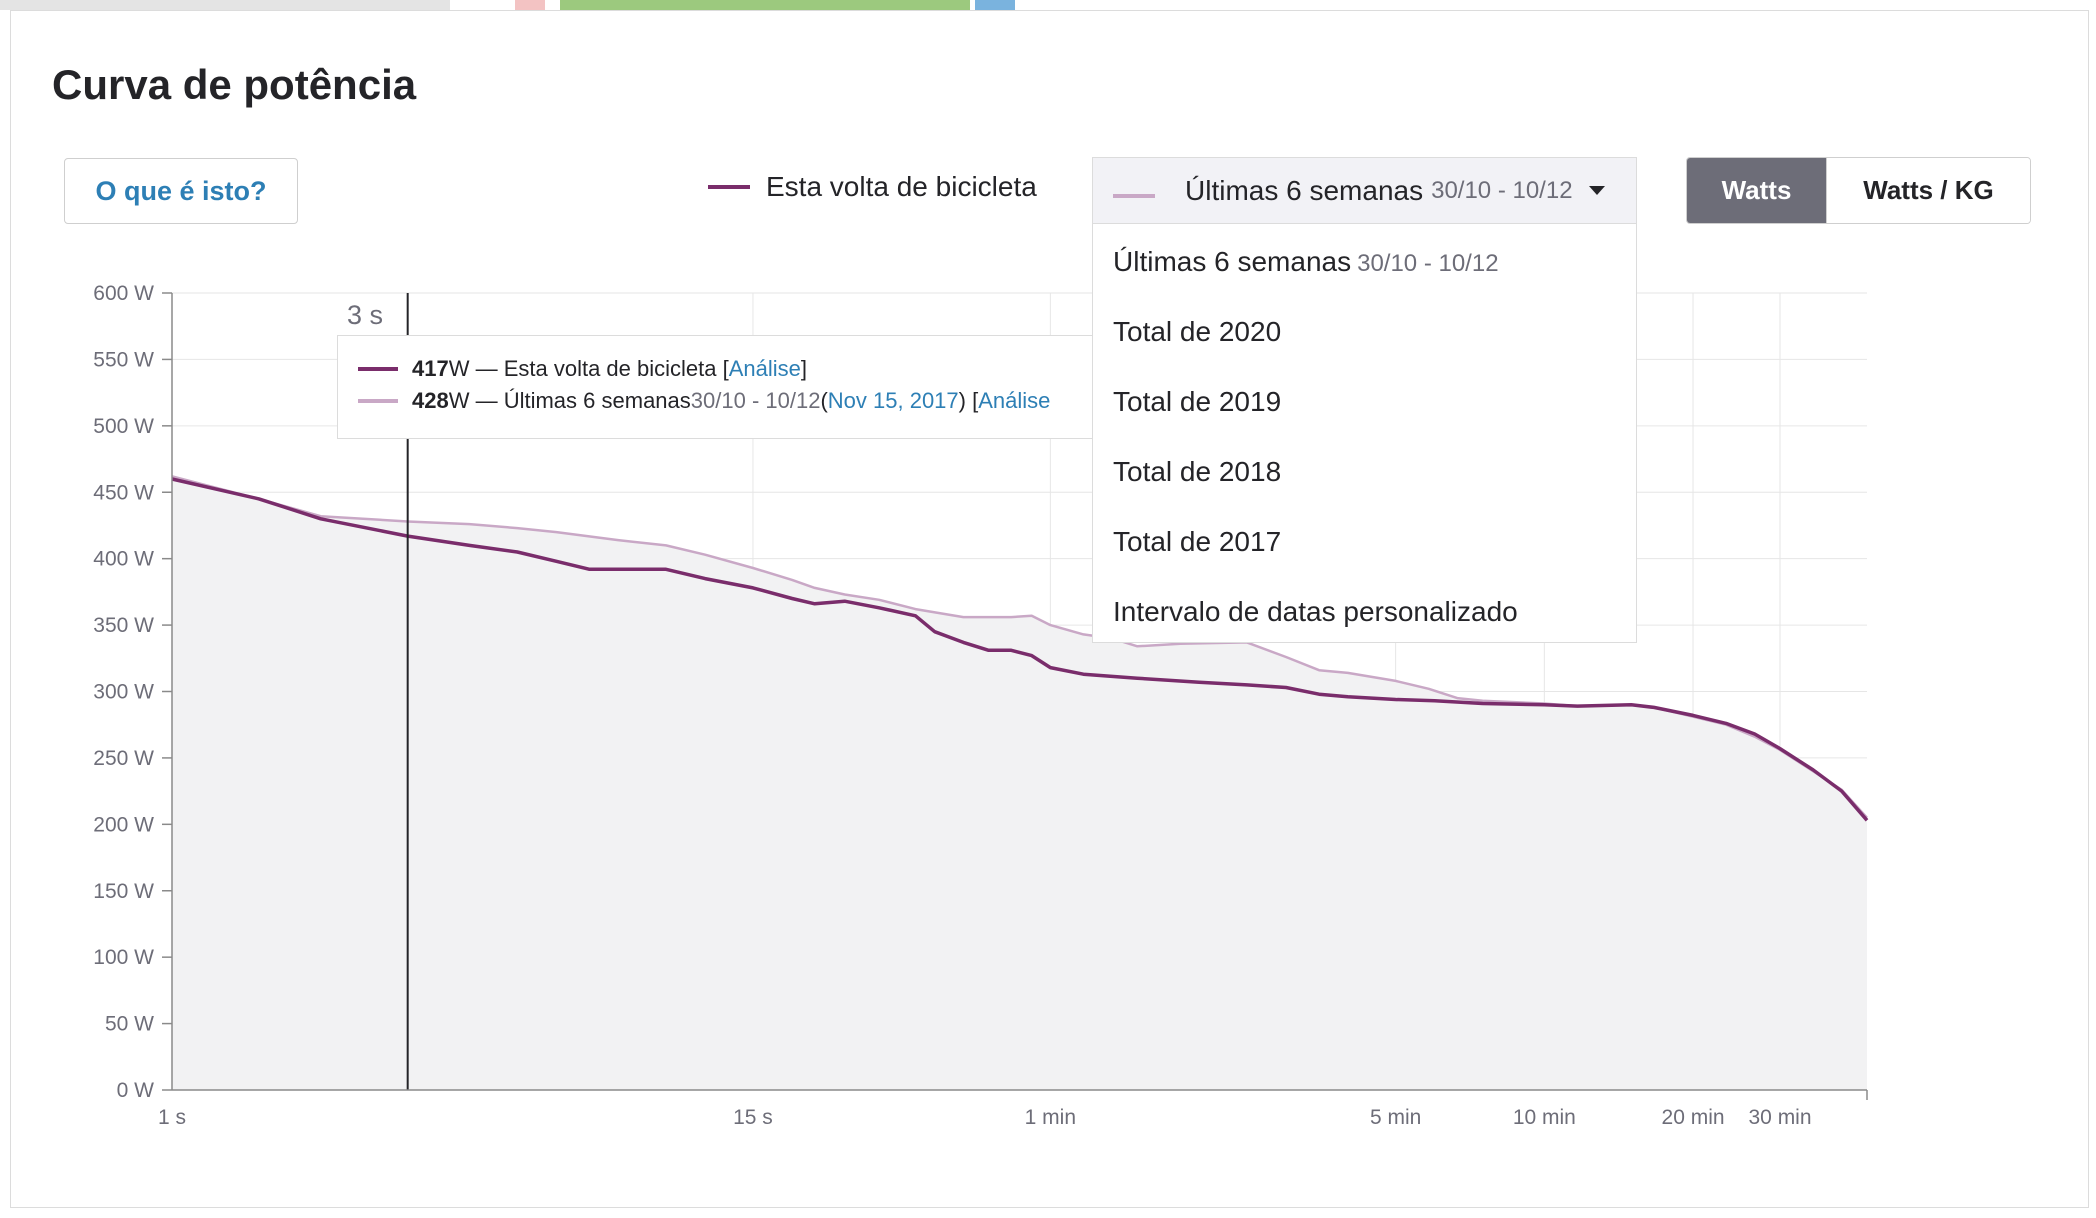 Image resolution: width=2096 pixels, height=1218 pixels. What do you see at coordinates (1544, 1117) in the screenshot?
I see `x-tick-label: 10 min` at bounding box center [1544, 1117].